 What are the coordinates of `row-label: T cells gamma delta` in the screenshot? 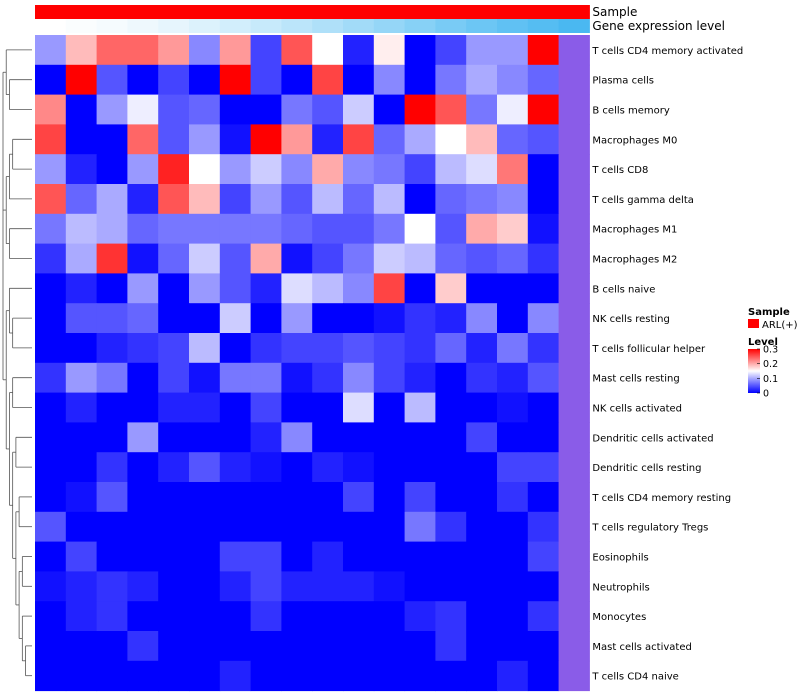 It's located at (642, 200).